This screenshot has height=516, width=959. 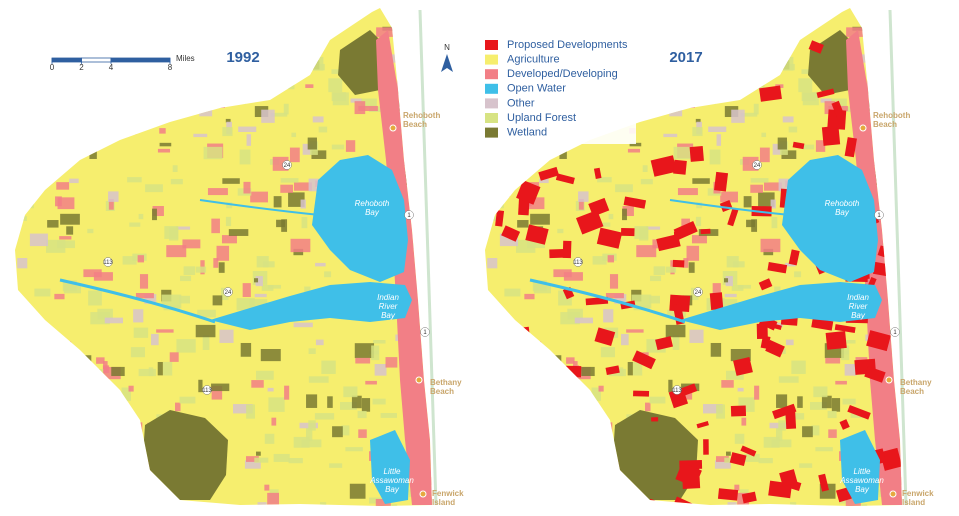 What do you see at coordinates (861, 480) in the screenshot?
I see `place-label: Little Assawoman Bay` at bounding box center [861, 480].